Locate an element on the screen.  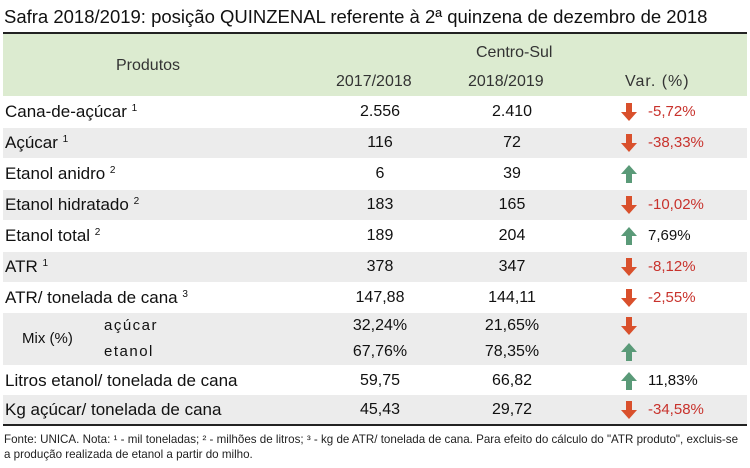
row-label: ATR/ tonelada de cana 3 is located at coordinates (96, 298).